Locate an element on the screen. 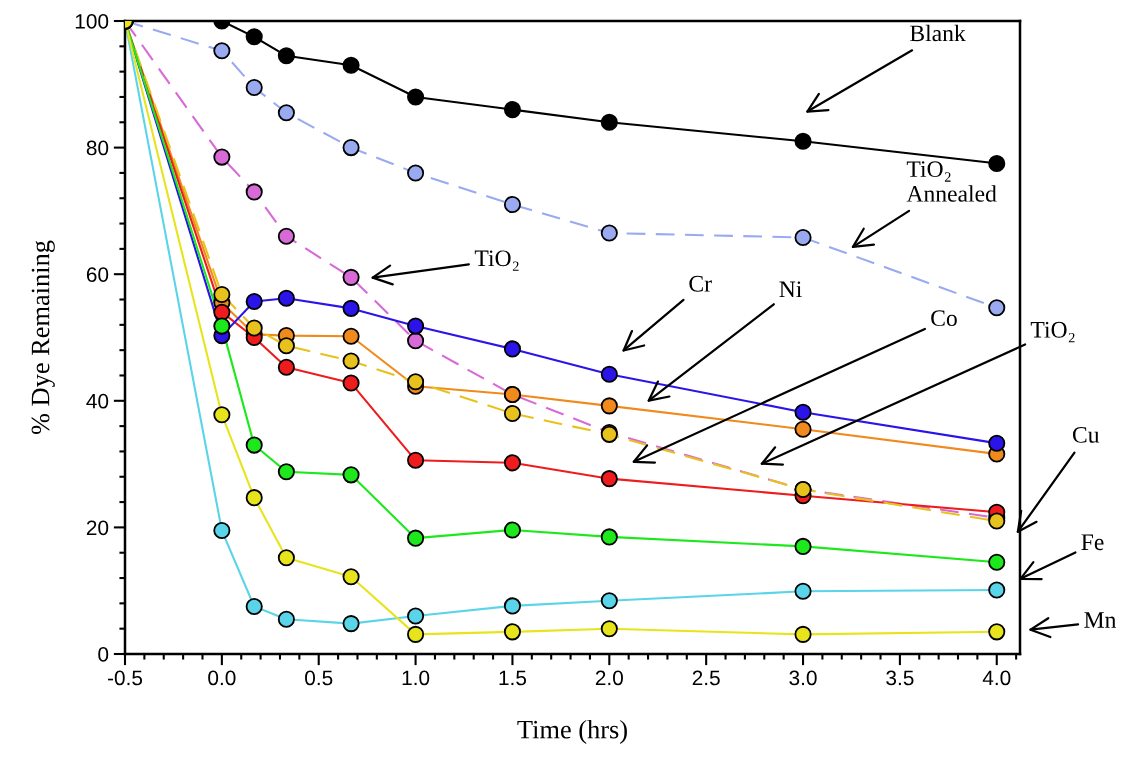 The image size is (1128, 759). y-tick-label: 20 is located at coordinates (97, 528).